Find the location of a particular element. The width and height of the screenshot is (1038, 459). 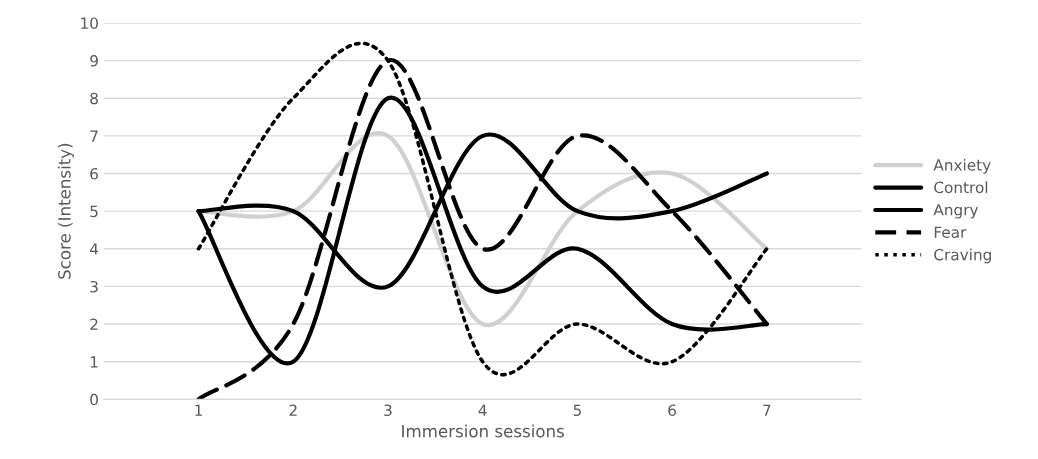

legend-label: Angry is located at coordinates (956, 211).